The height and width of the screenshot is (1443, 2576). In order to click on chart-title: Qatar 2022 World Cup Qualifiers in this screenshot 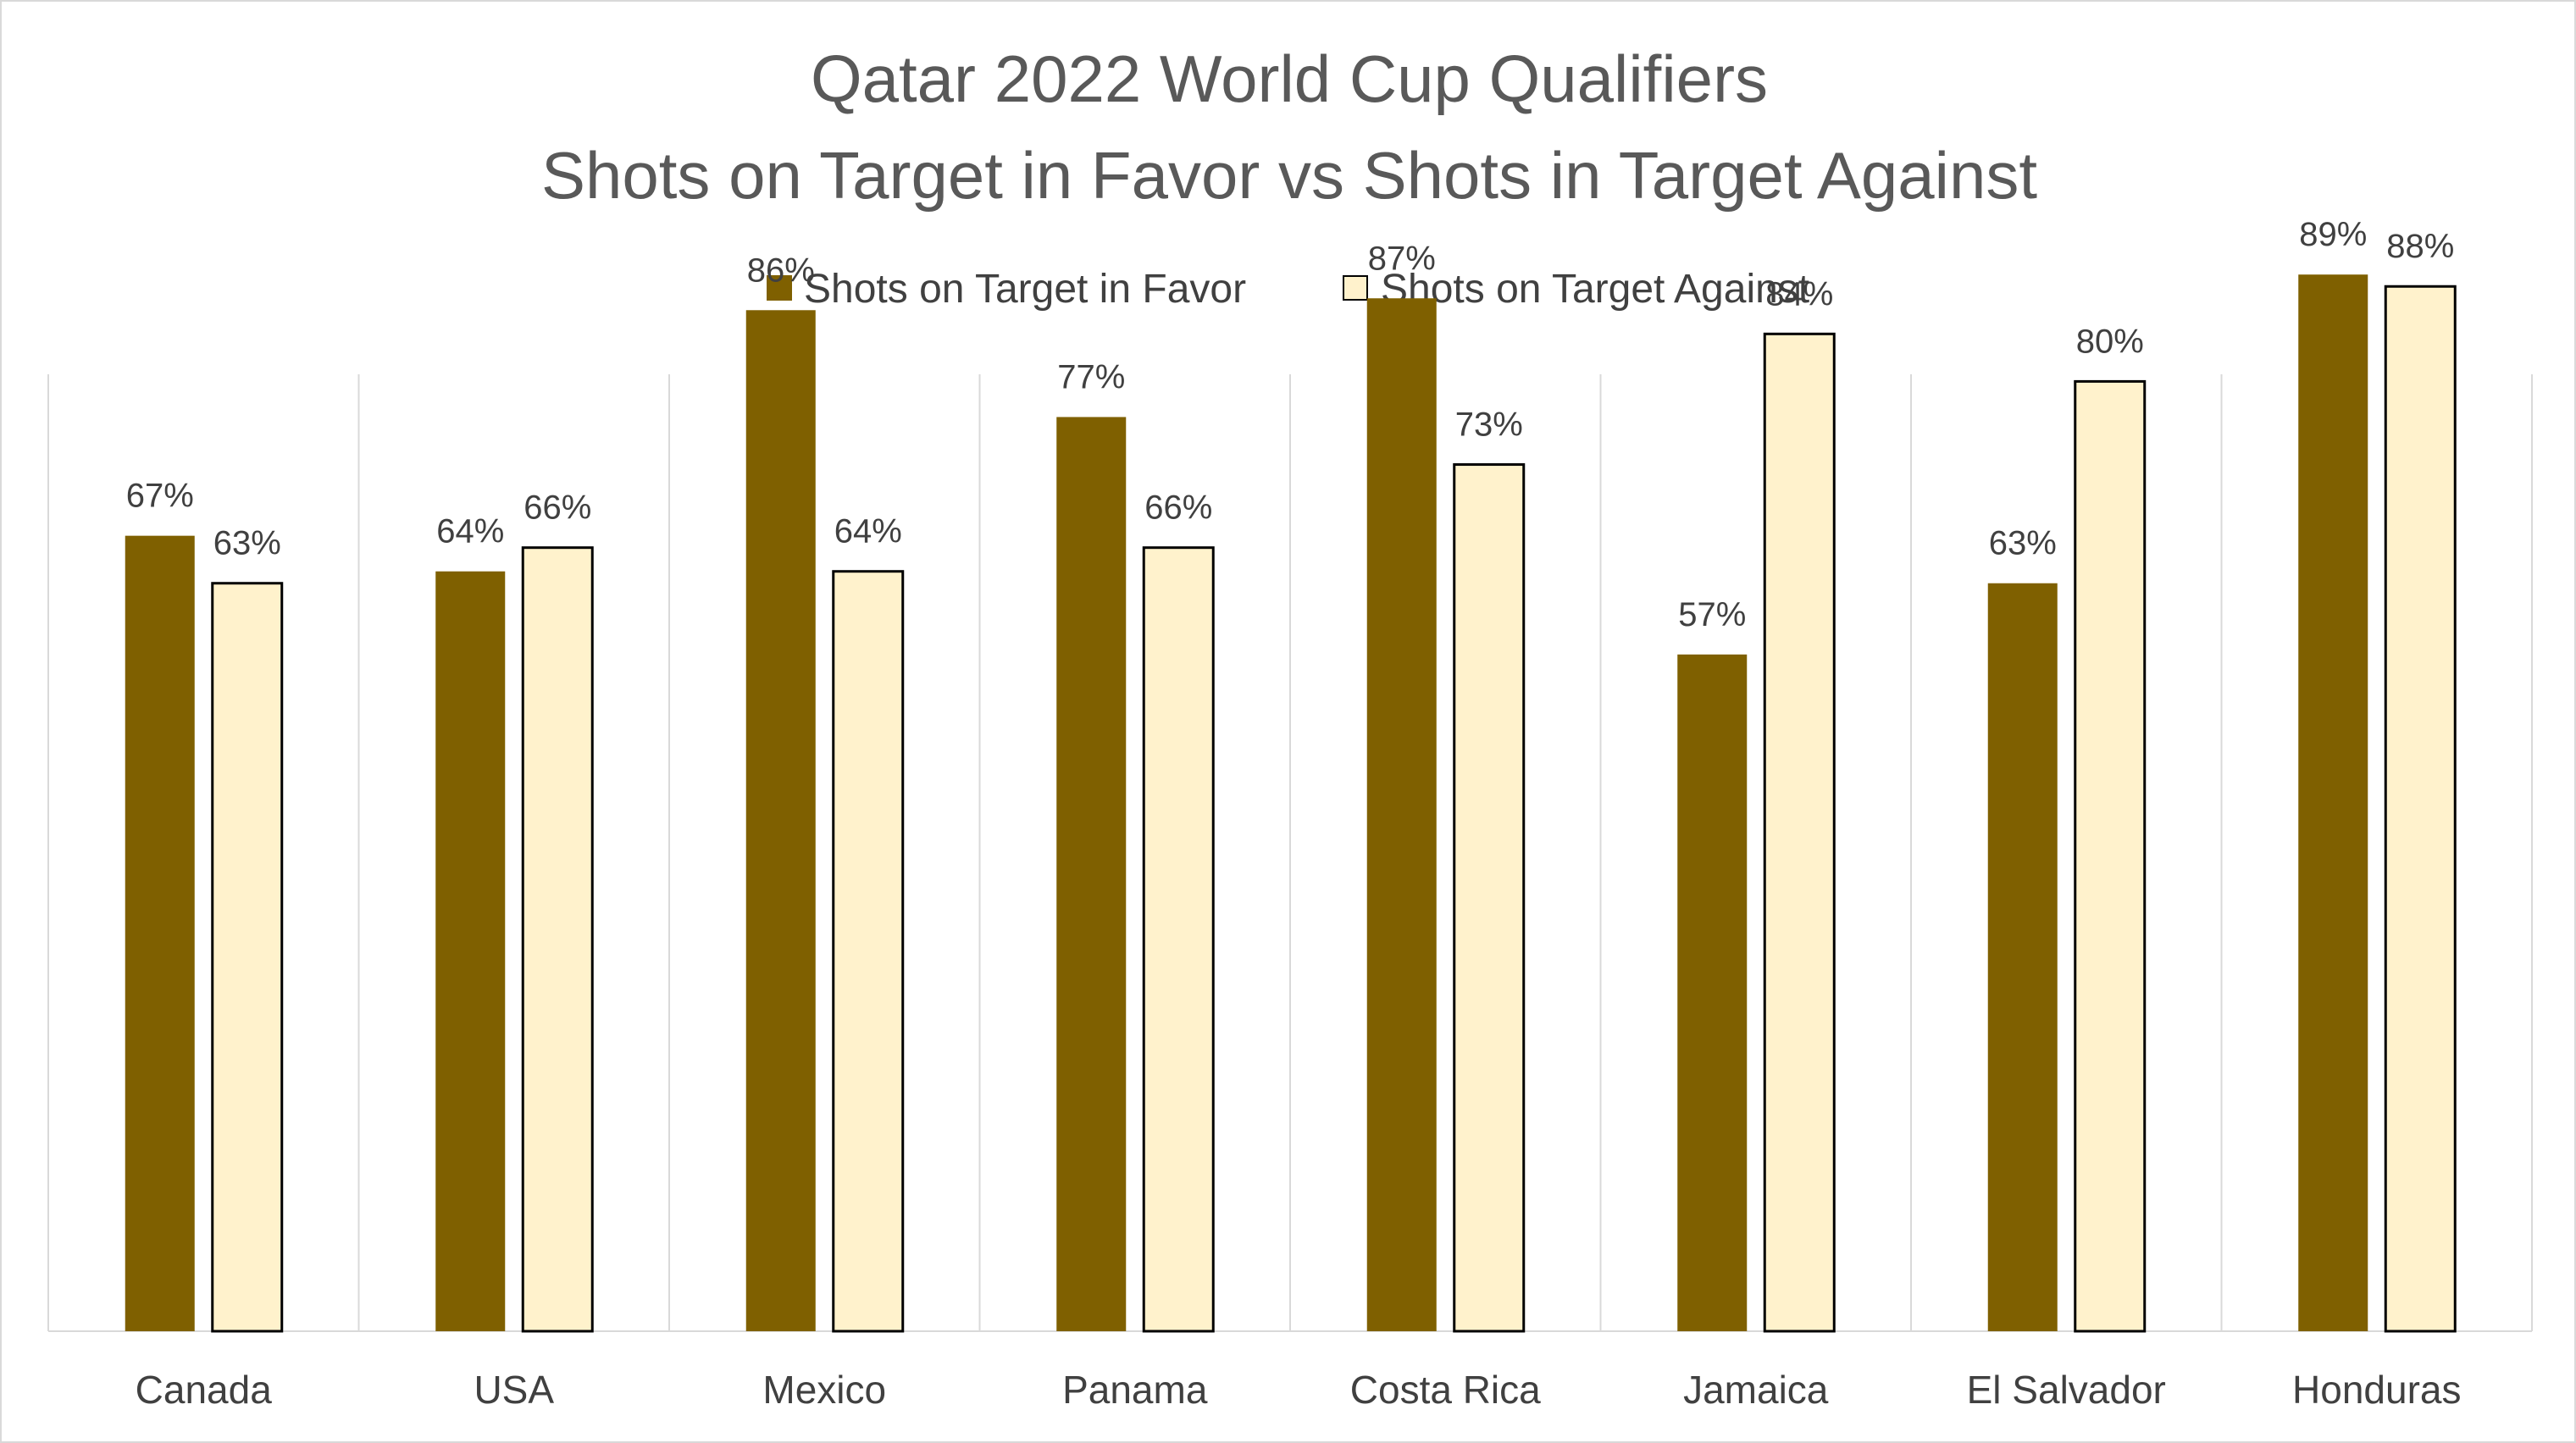, I will do `click(1289, 79)`.